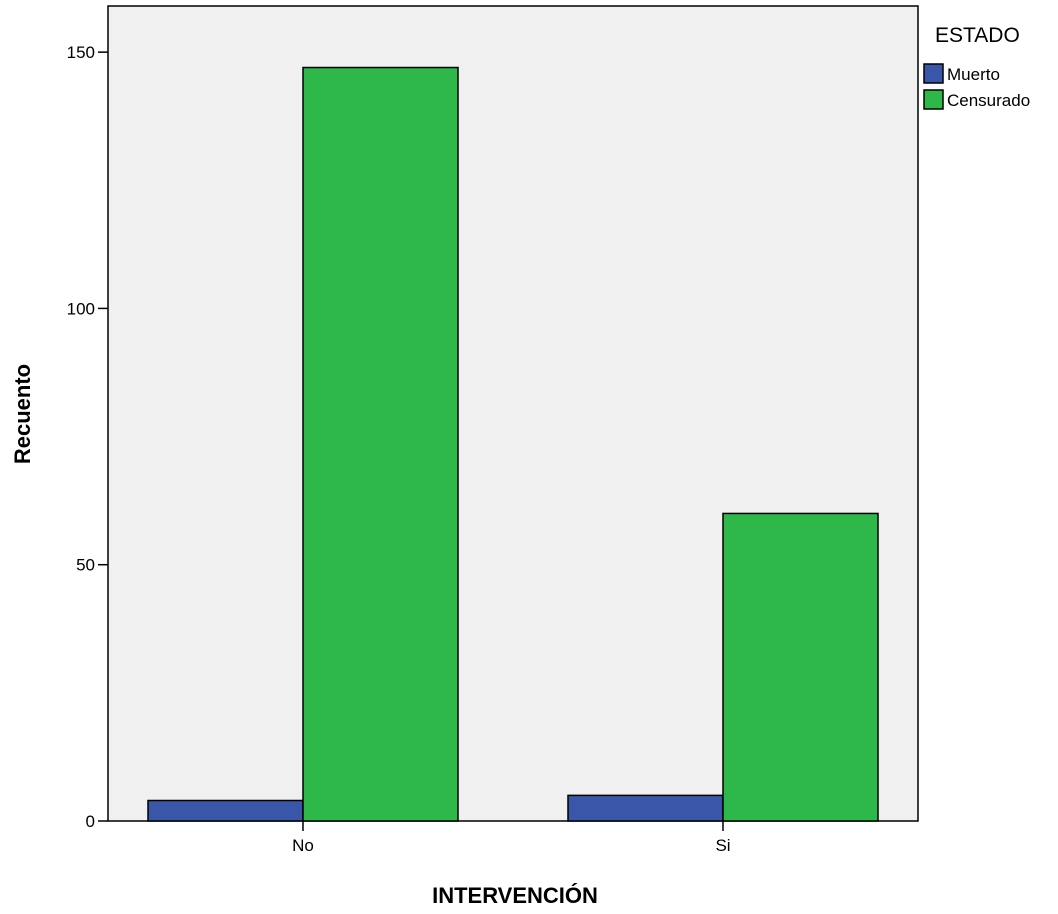 The width and height of the screenshot is (1058, 914). I want to click on y-tick-label: 0, so click(90, 821).